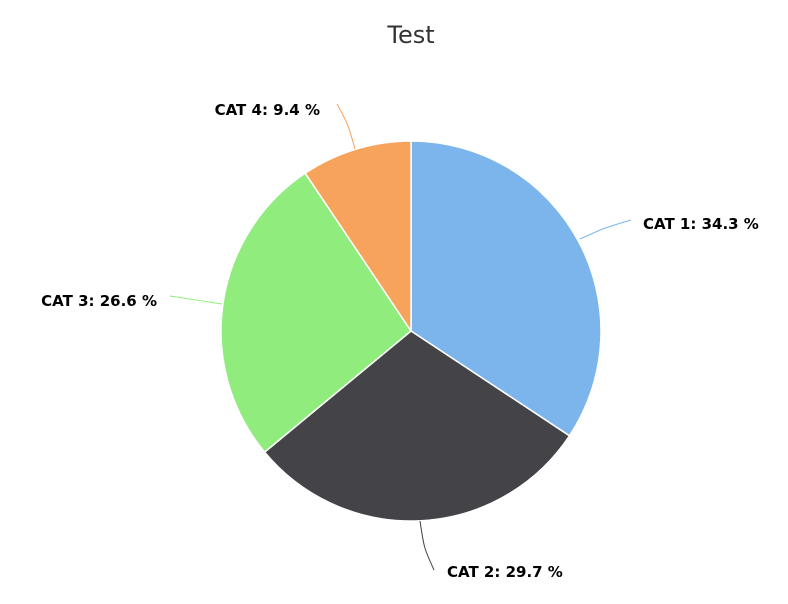 The width and height of the screenshot is (788, 604). Describe the element at coordinates (505, 572) in the screenshot. I see `slice-label-cat-2: CAT 2: 29.7 %` at that location.